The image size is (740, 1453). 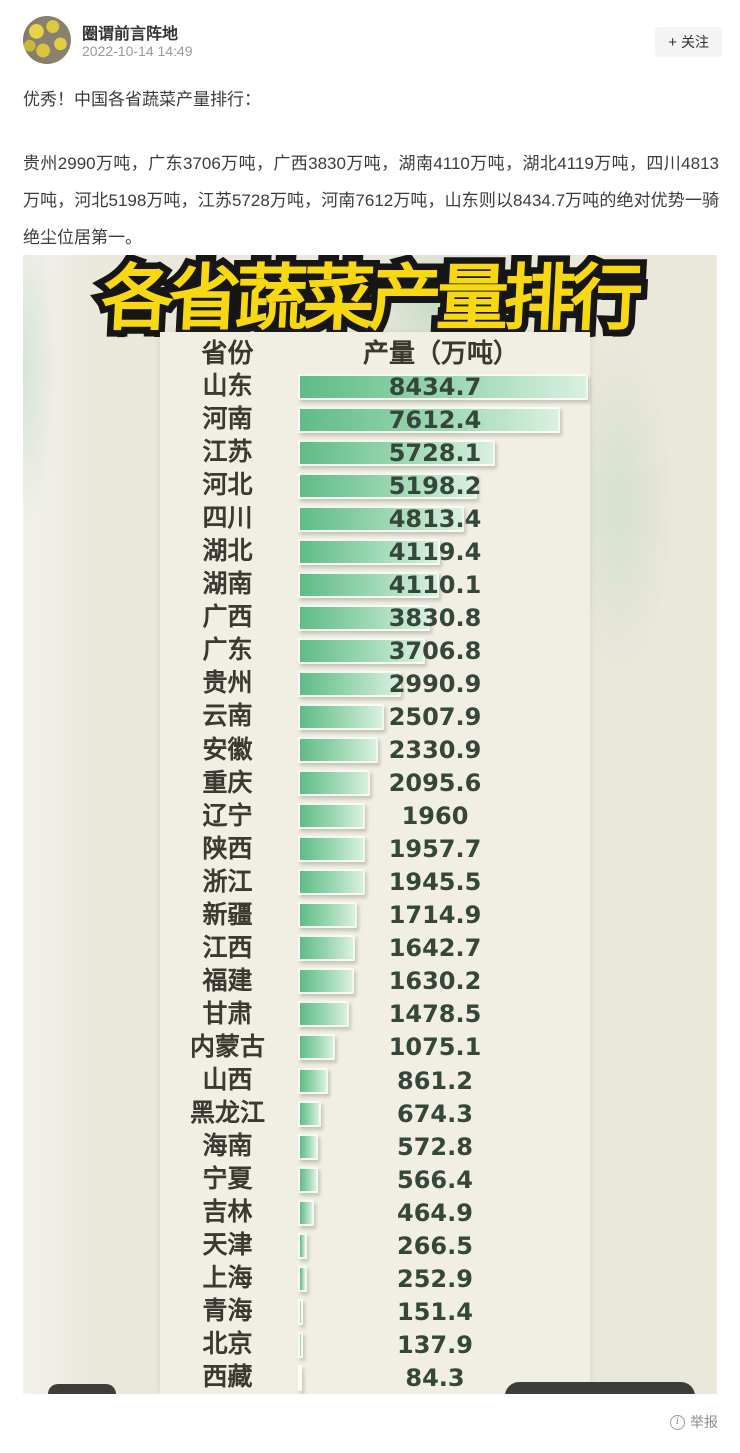 What do you see at coordinates (227, 1046) in the screenshot?
I see `province-label: 内蒙古` at bounding box center [227, 1046].